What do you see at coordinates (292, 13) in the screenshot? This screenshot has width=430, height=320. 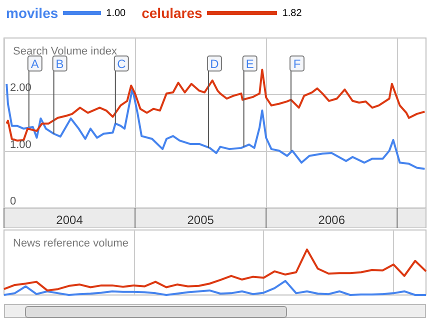 I see `text: 1.82` at bounding box center [292, 13].